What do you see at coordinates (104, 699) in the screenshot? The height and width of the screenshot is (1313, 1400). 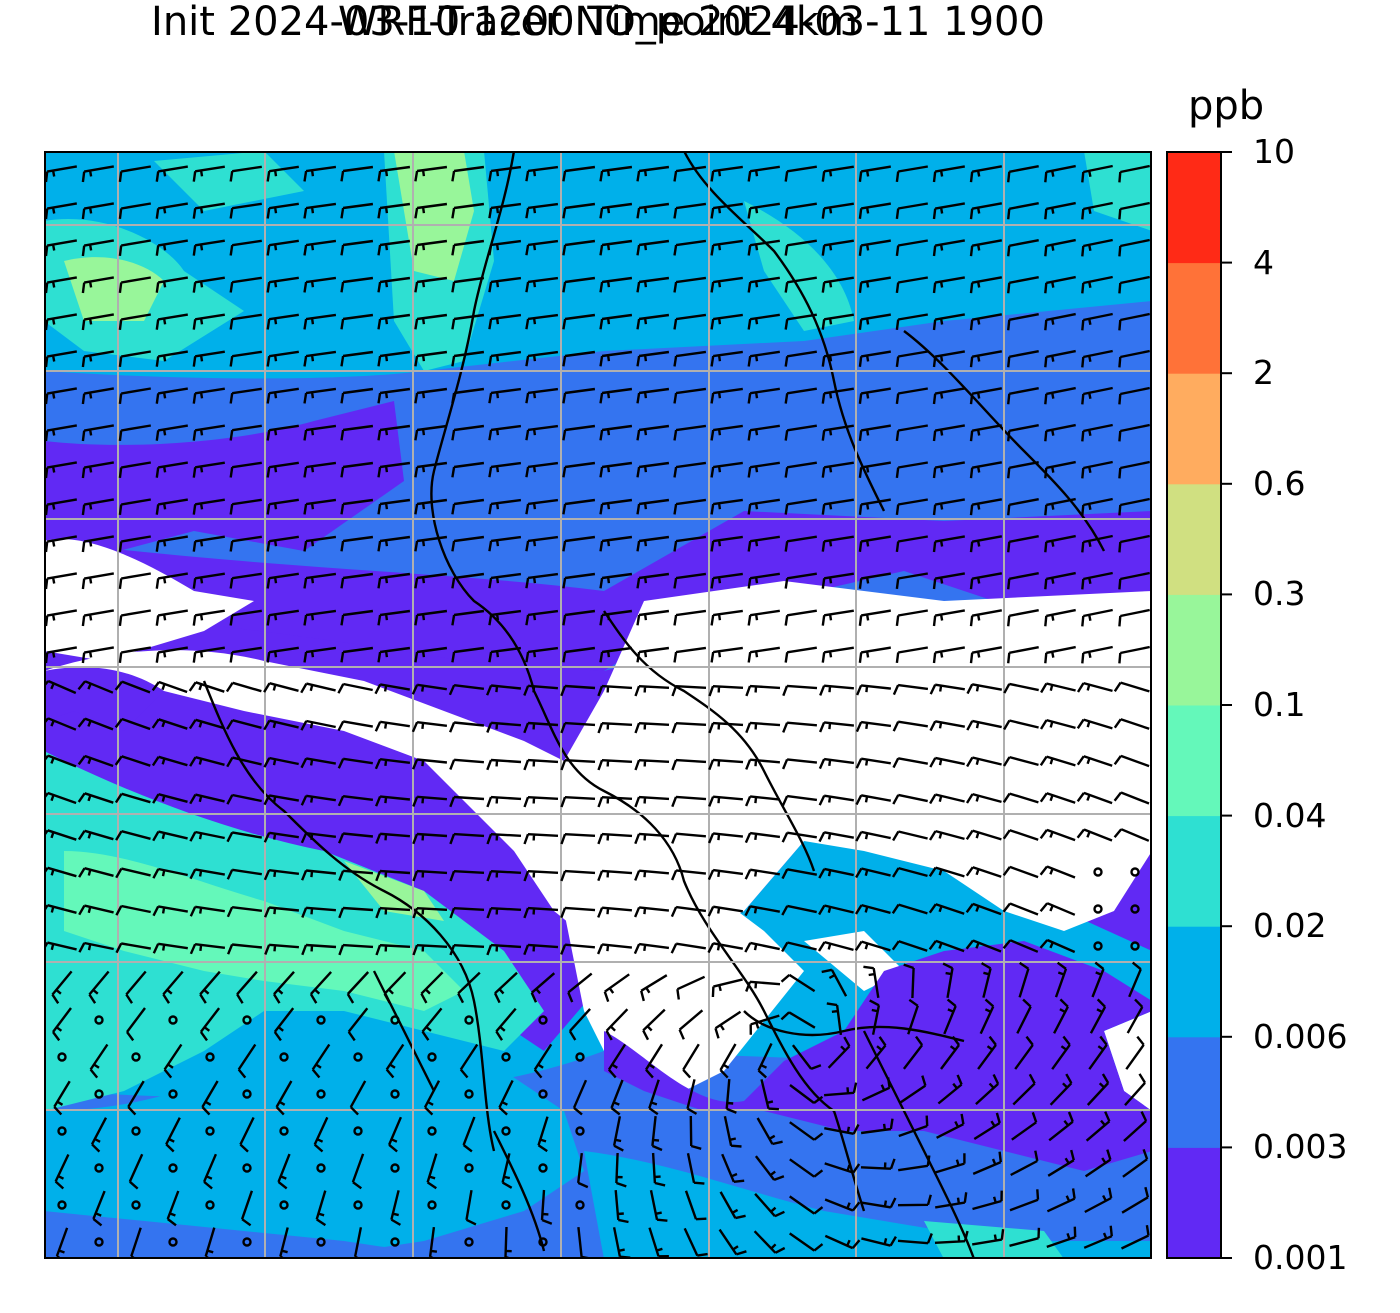 I see `field-band-0001-sw` at bounding box center [104, 699].